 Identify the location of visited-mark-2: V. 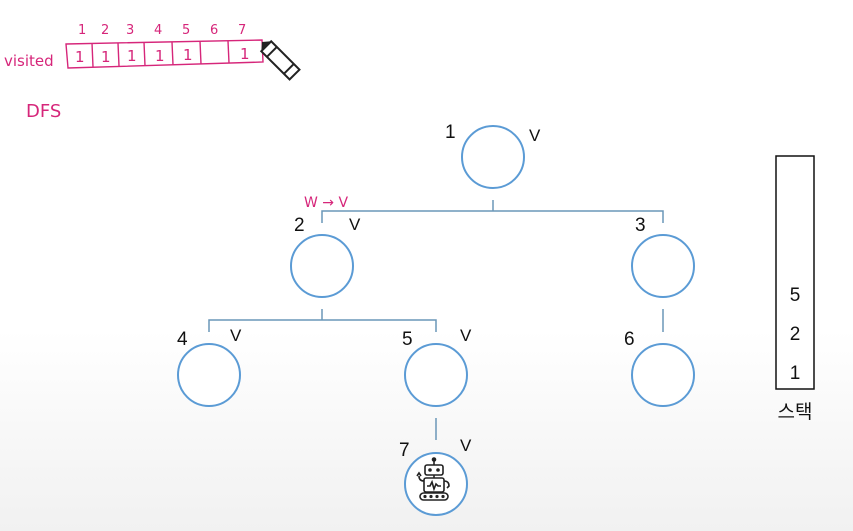
(355, 224).